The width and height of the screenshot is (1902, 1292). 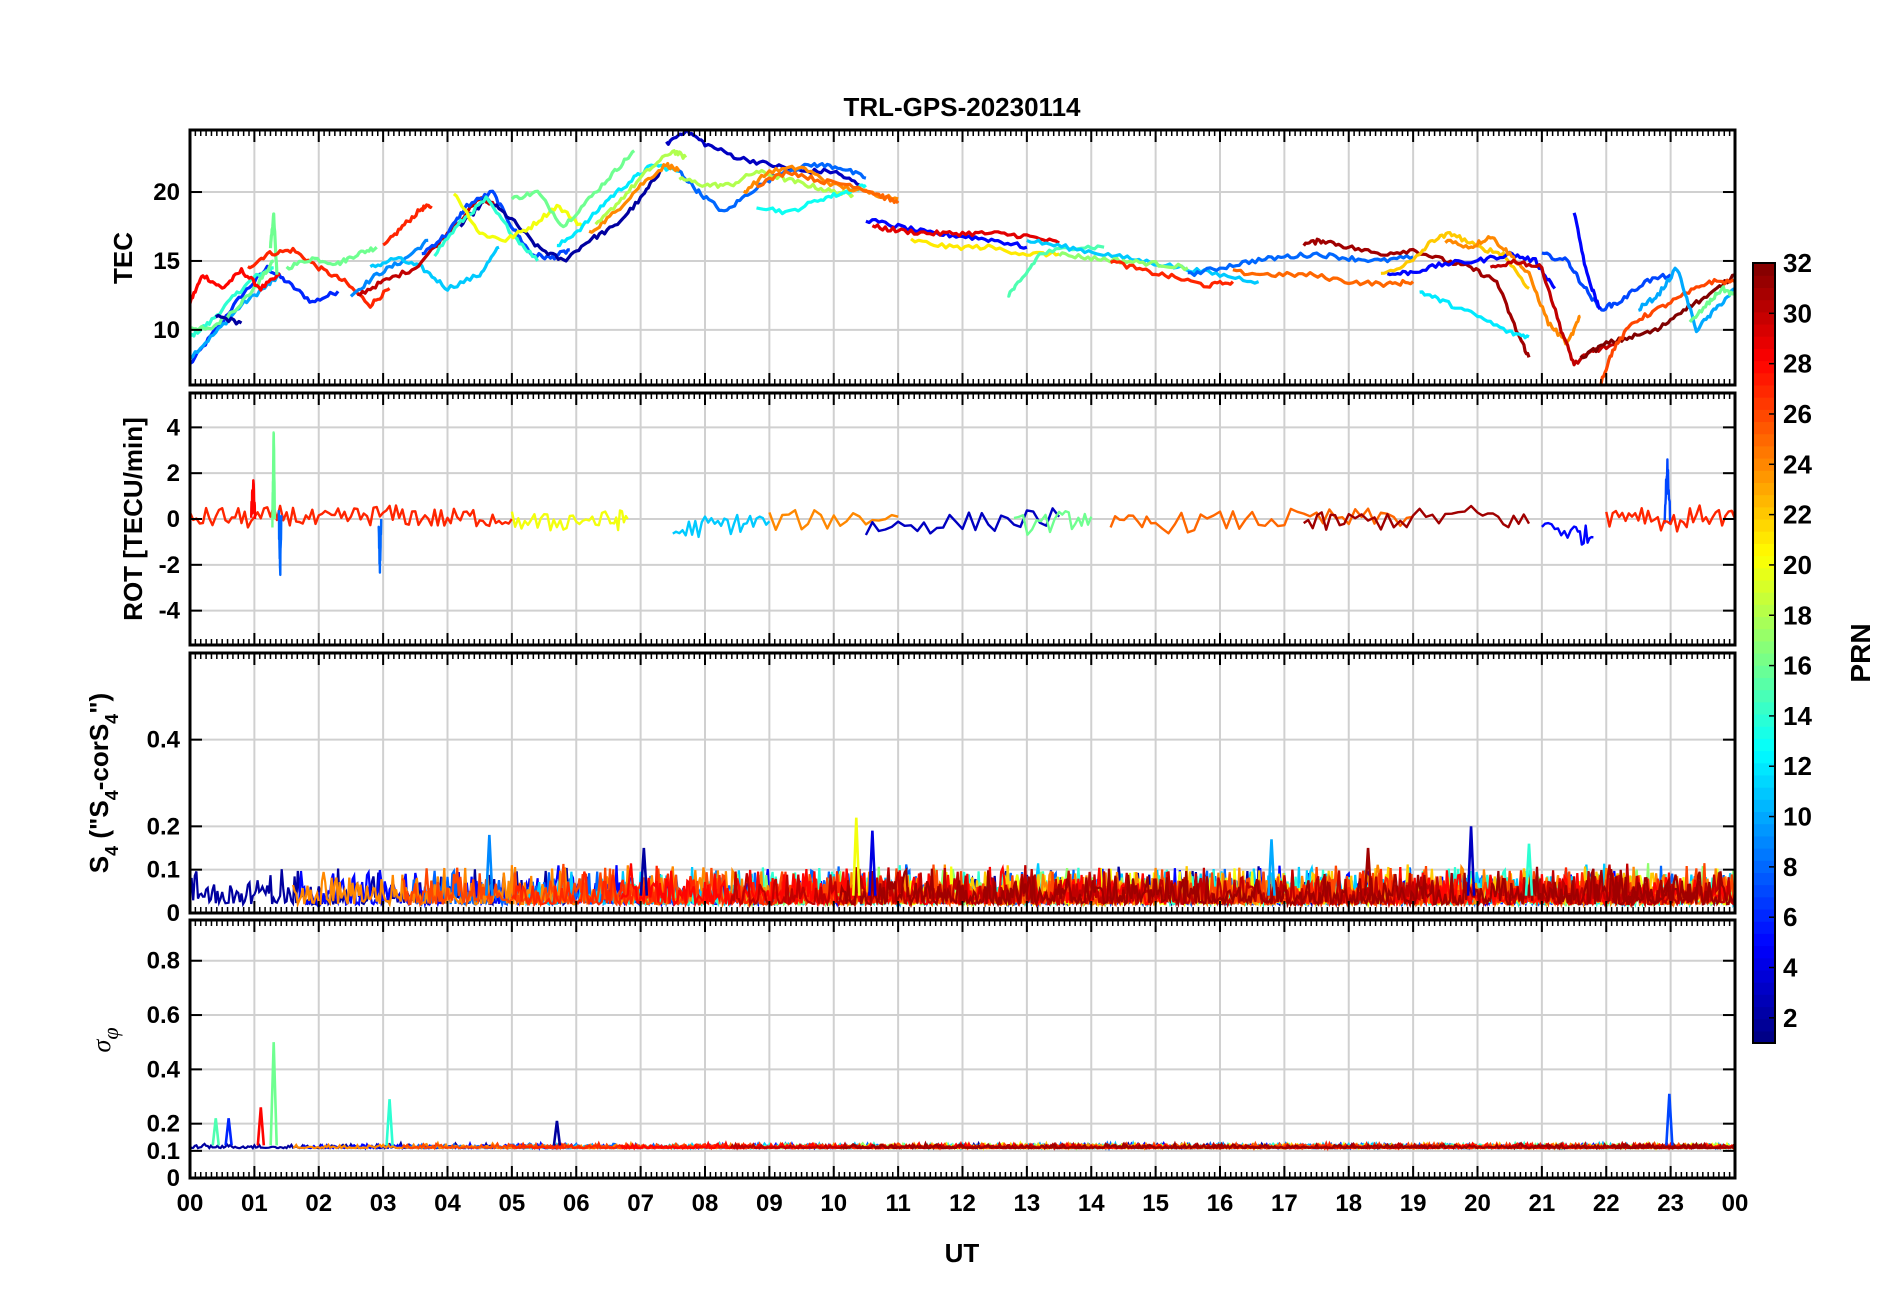 What do you see at coordinates (705, 1203) in the screenshot?
I see `x-tick-label: 08` at bounding box center [705, 1203].